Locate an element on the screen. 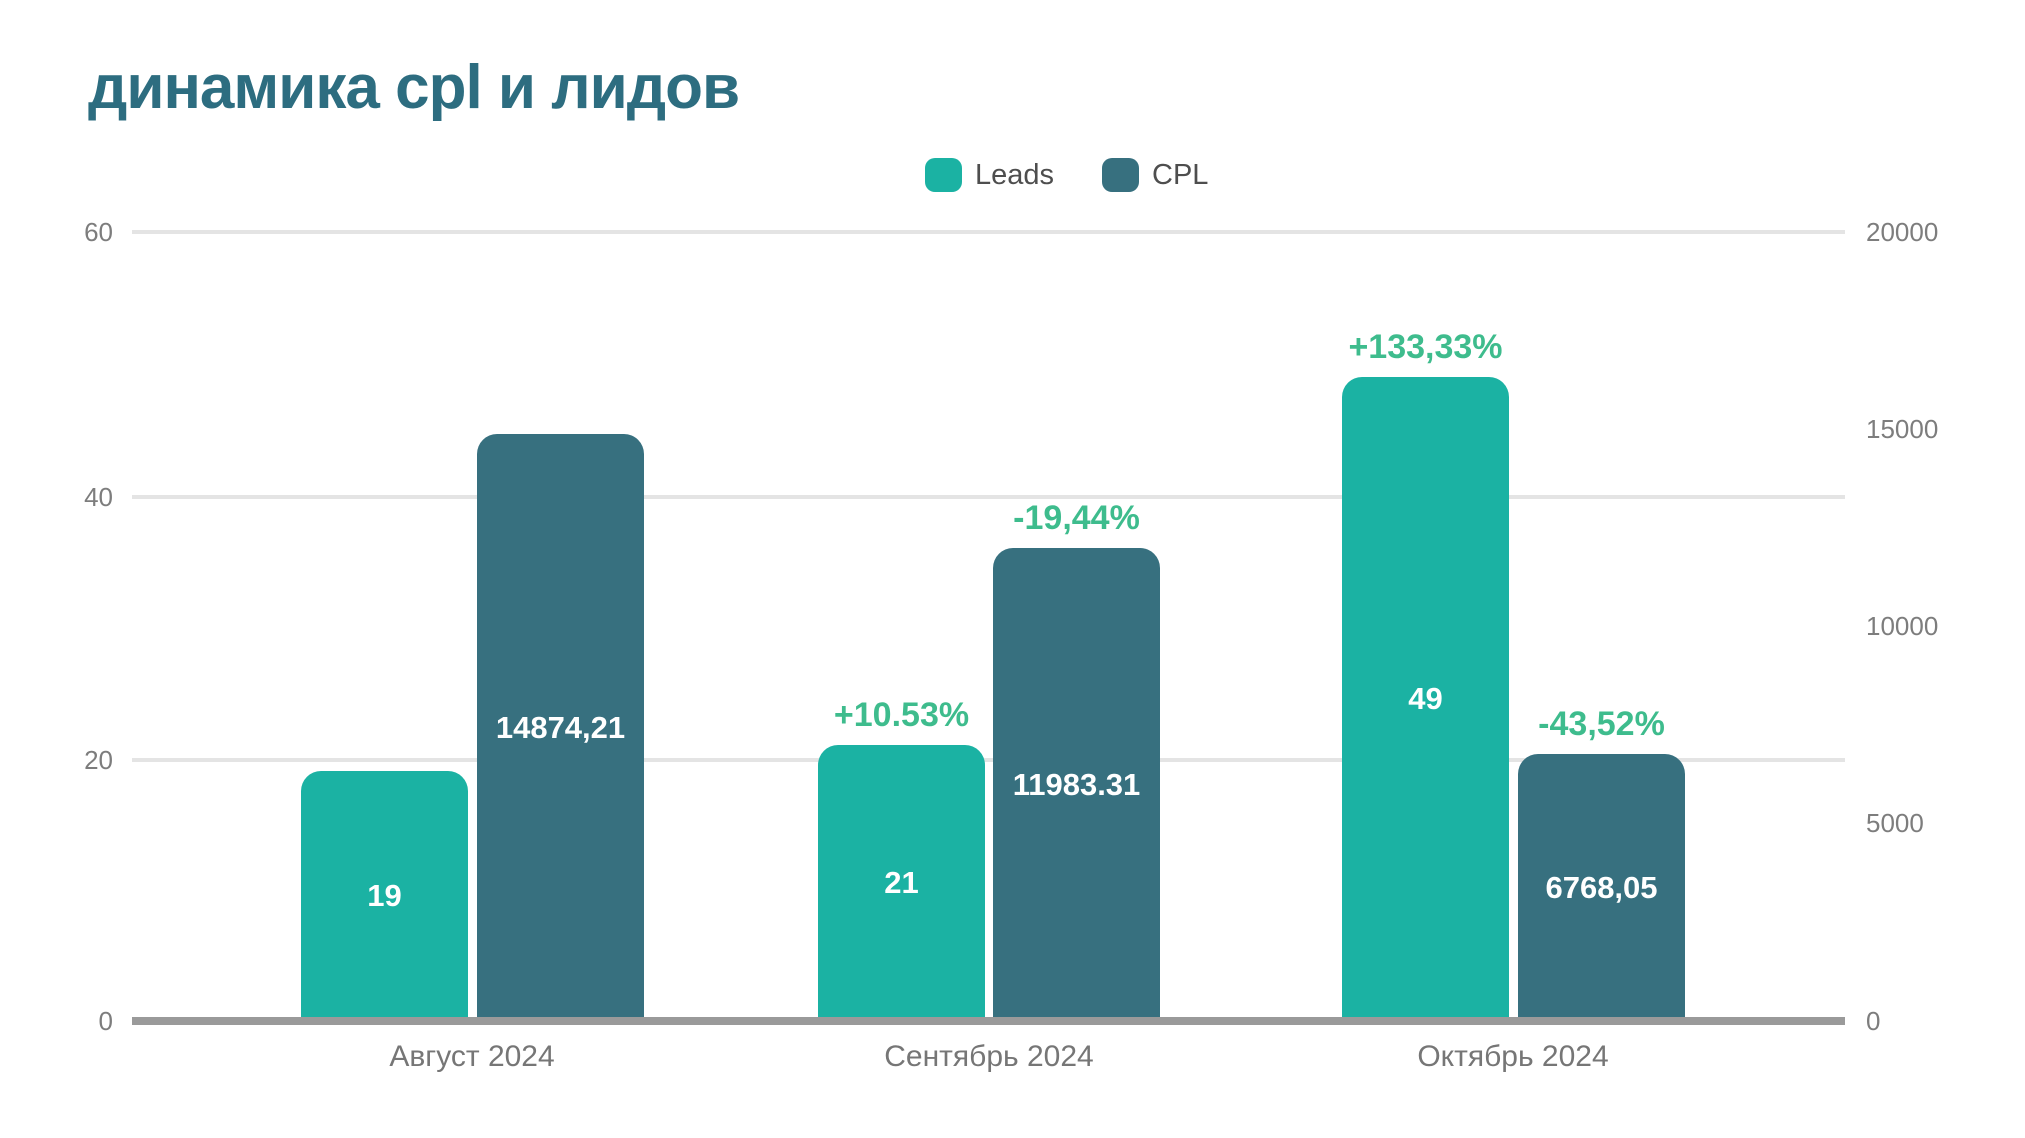 The height and width of the screenshot is (1138, 2025). bar-value-label: 21 is located at coordinates (901, 882).